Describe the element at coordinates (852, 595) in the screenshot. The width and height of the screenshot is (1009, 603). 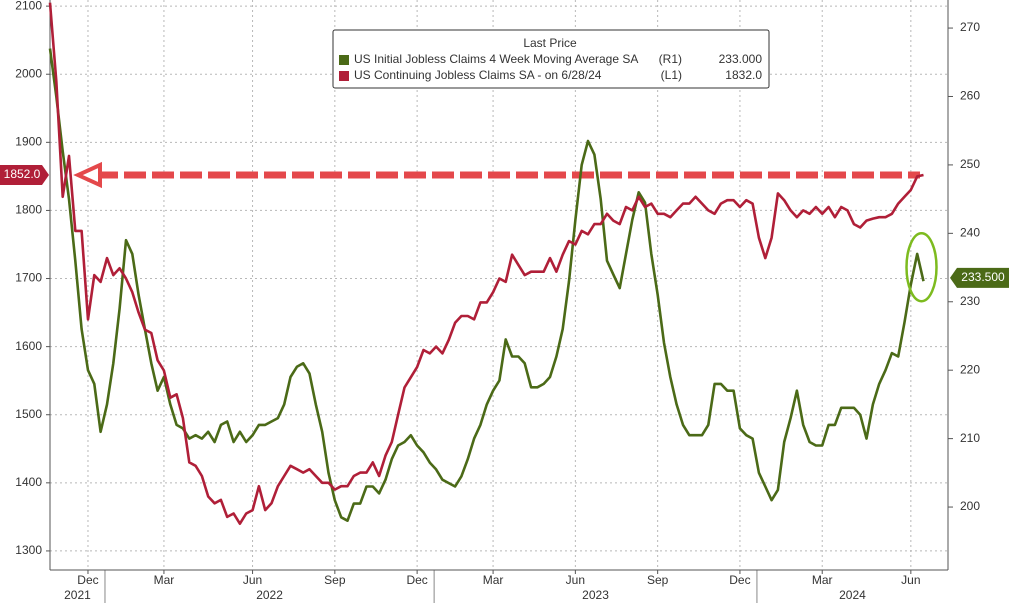
I see `year-label: 2024` at that location.